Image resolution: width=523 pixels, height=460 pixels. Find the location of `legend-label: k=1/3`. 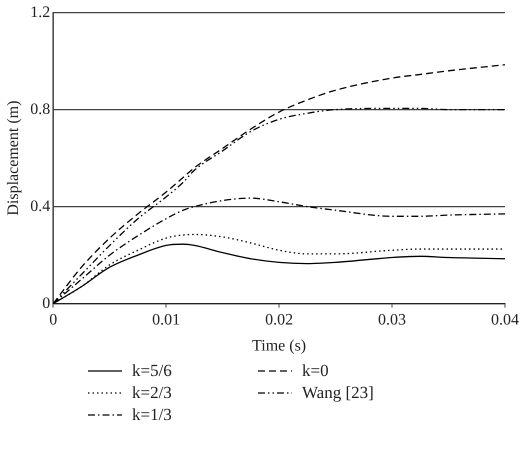

legend-label: k=1/3 is located at coordinates (152, 415).